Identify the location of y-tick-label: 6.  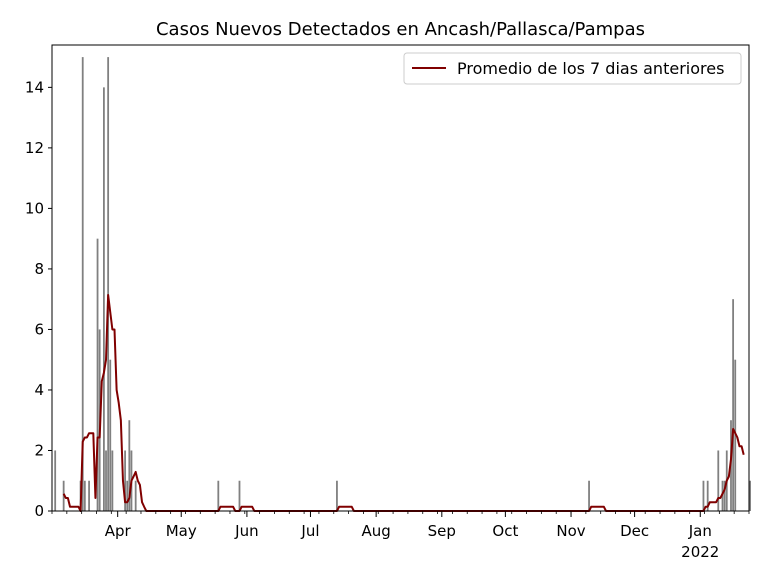
(39, 329).